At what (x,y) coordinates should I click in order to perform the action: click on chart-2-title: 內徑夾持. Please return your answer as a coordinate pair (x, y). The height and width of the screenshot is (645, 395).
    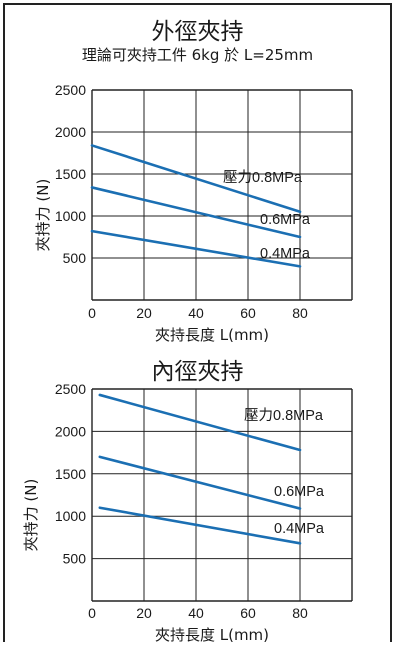
    Looking at the image, I should click on (197, 372).